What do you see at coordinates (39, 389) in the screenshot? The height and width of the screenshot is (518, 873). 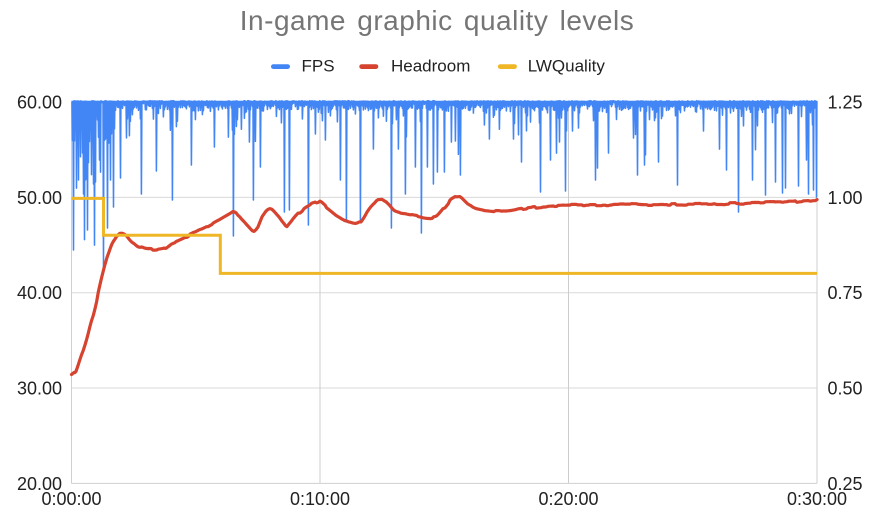 I see `svg-text: 30.00` at bounding box center [39, 389].